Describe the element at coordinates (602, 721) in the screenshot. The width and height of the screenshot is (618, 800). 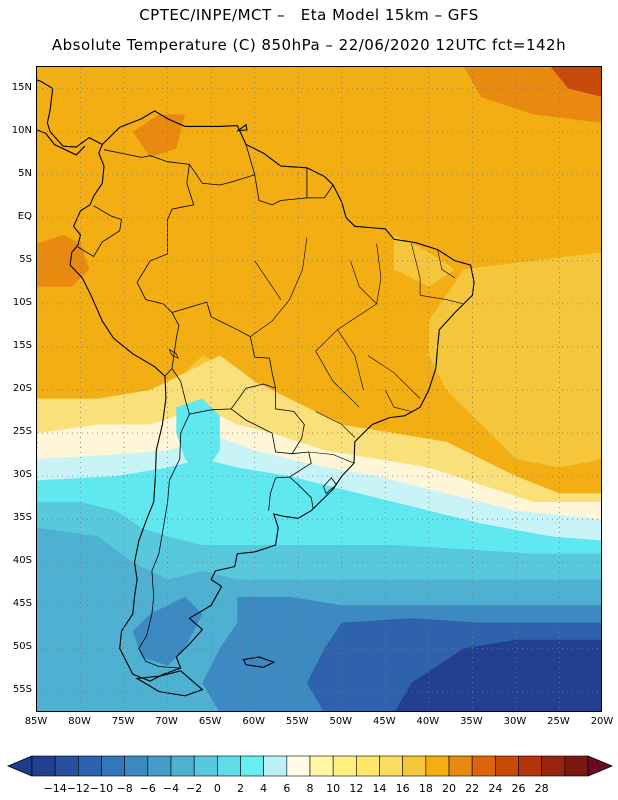
I see `lon-tick-label: 20W` at that location.